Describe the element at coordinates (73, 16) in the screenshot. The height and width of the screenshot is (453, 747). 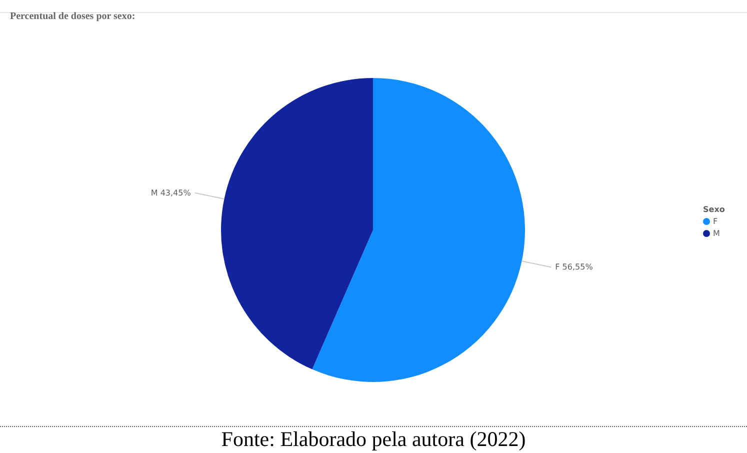
I see `chart-title: Percentual de doses por sexo:` at that location.